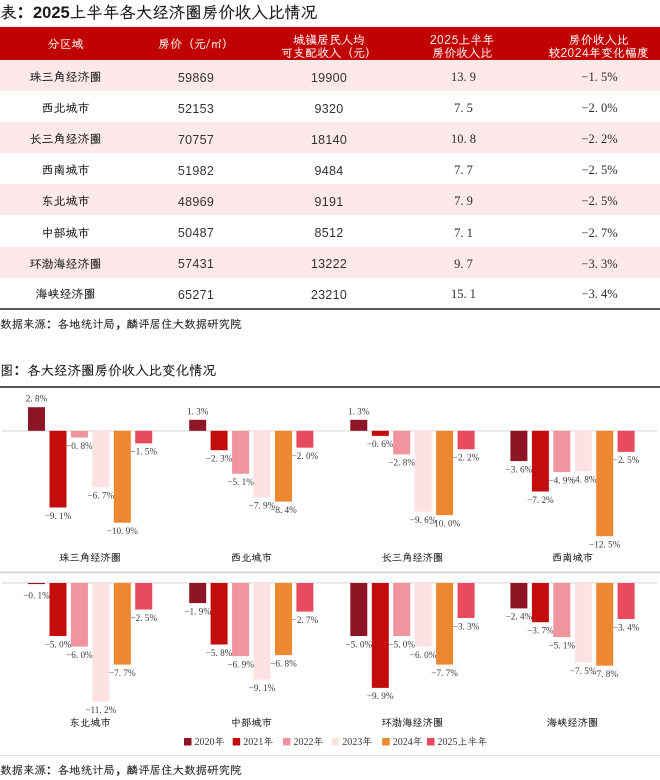  I want to click on svg-text: −2. 2%, so click(466, 458).